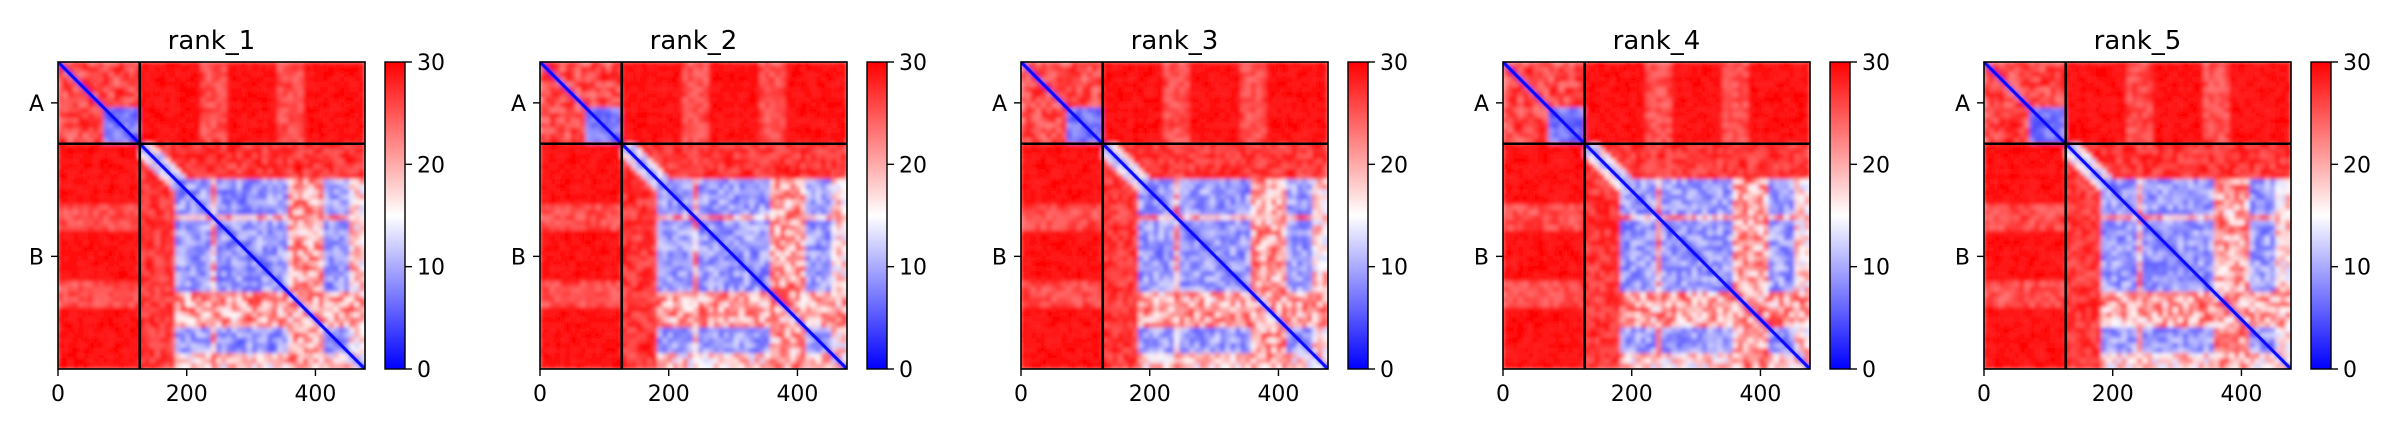  Describe the element at coordinates (415, 217) in the screenshot. I see `colorbar: 0 10 20 30` at that location.